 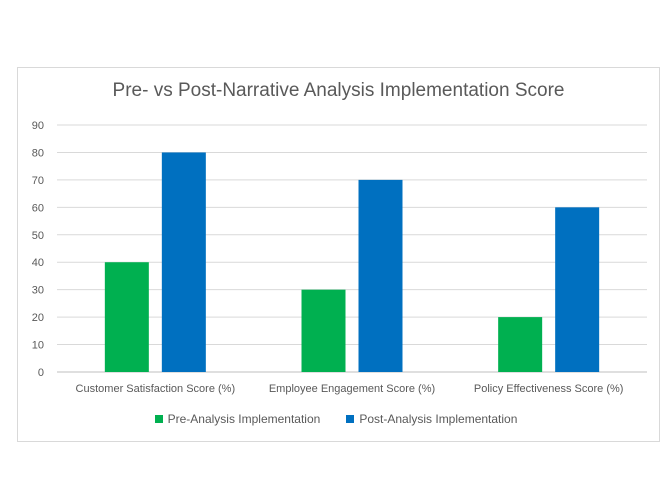 I want to click on legend-item-pre: Pre-Analysis Implementation, so click(x=237, y=419).